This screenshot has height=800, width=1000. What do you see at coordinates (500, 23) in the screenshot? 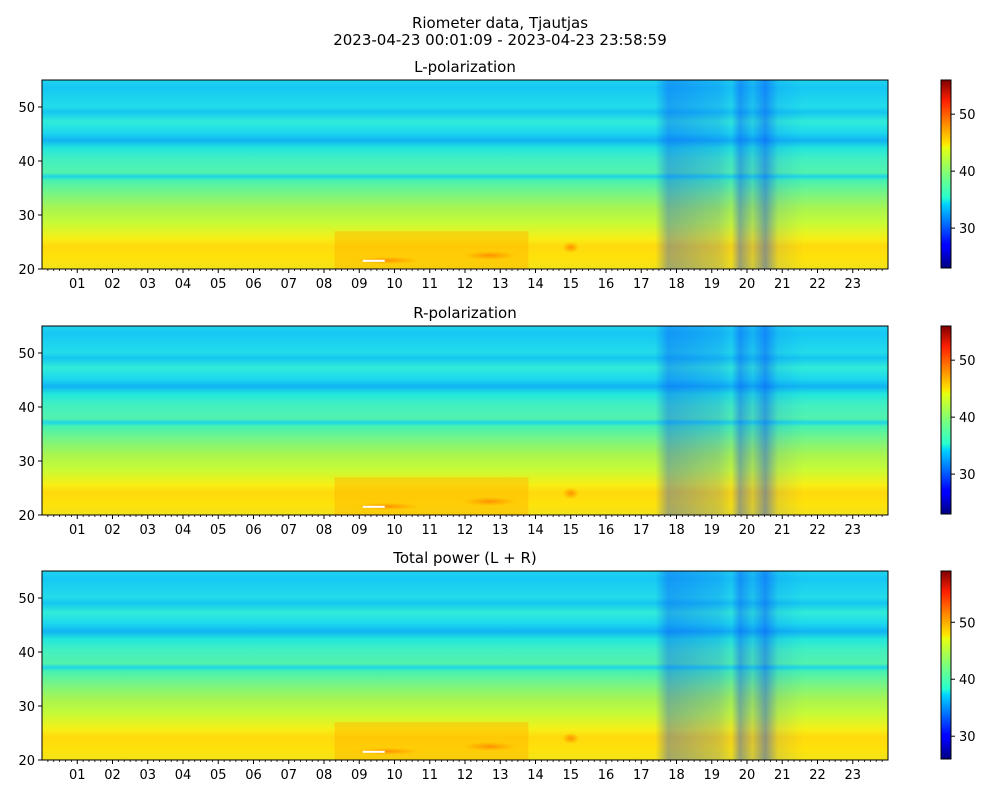
I see `figure-title: Riometer data, Tjautjas` at bounding box center [500, 23].